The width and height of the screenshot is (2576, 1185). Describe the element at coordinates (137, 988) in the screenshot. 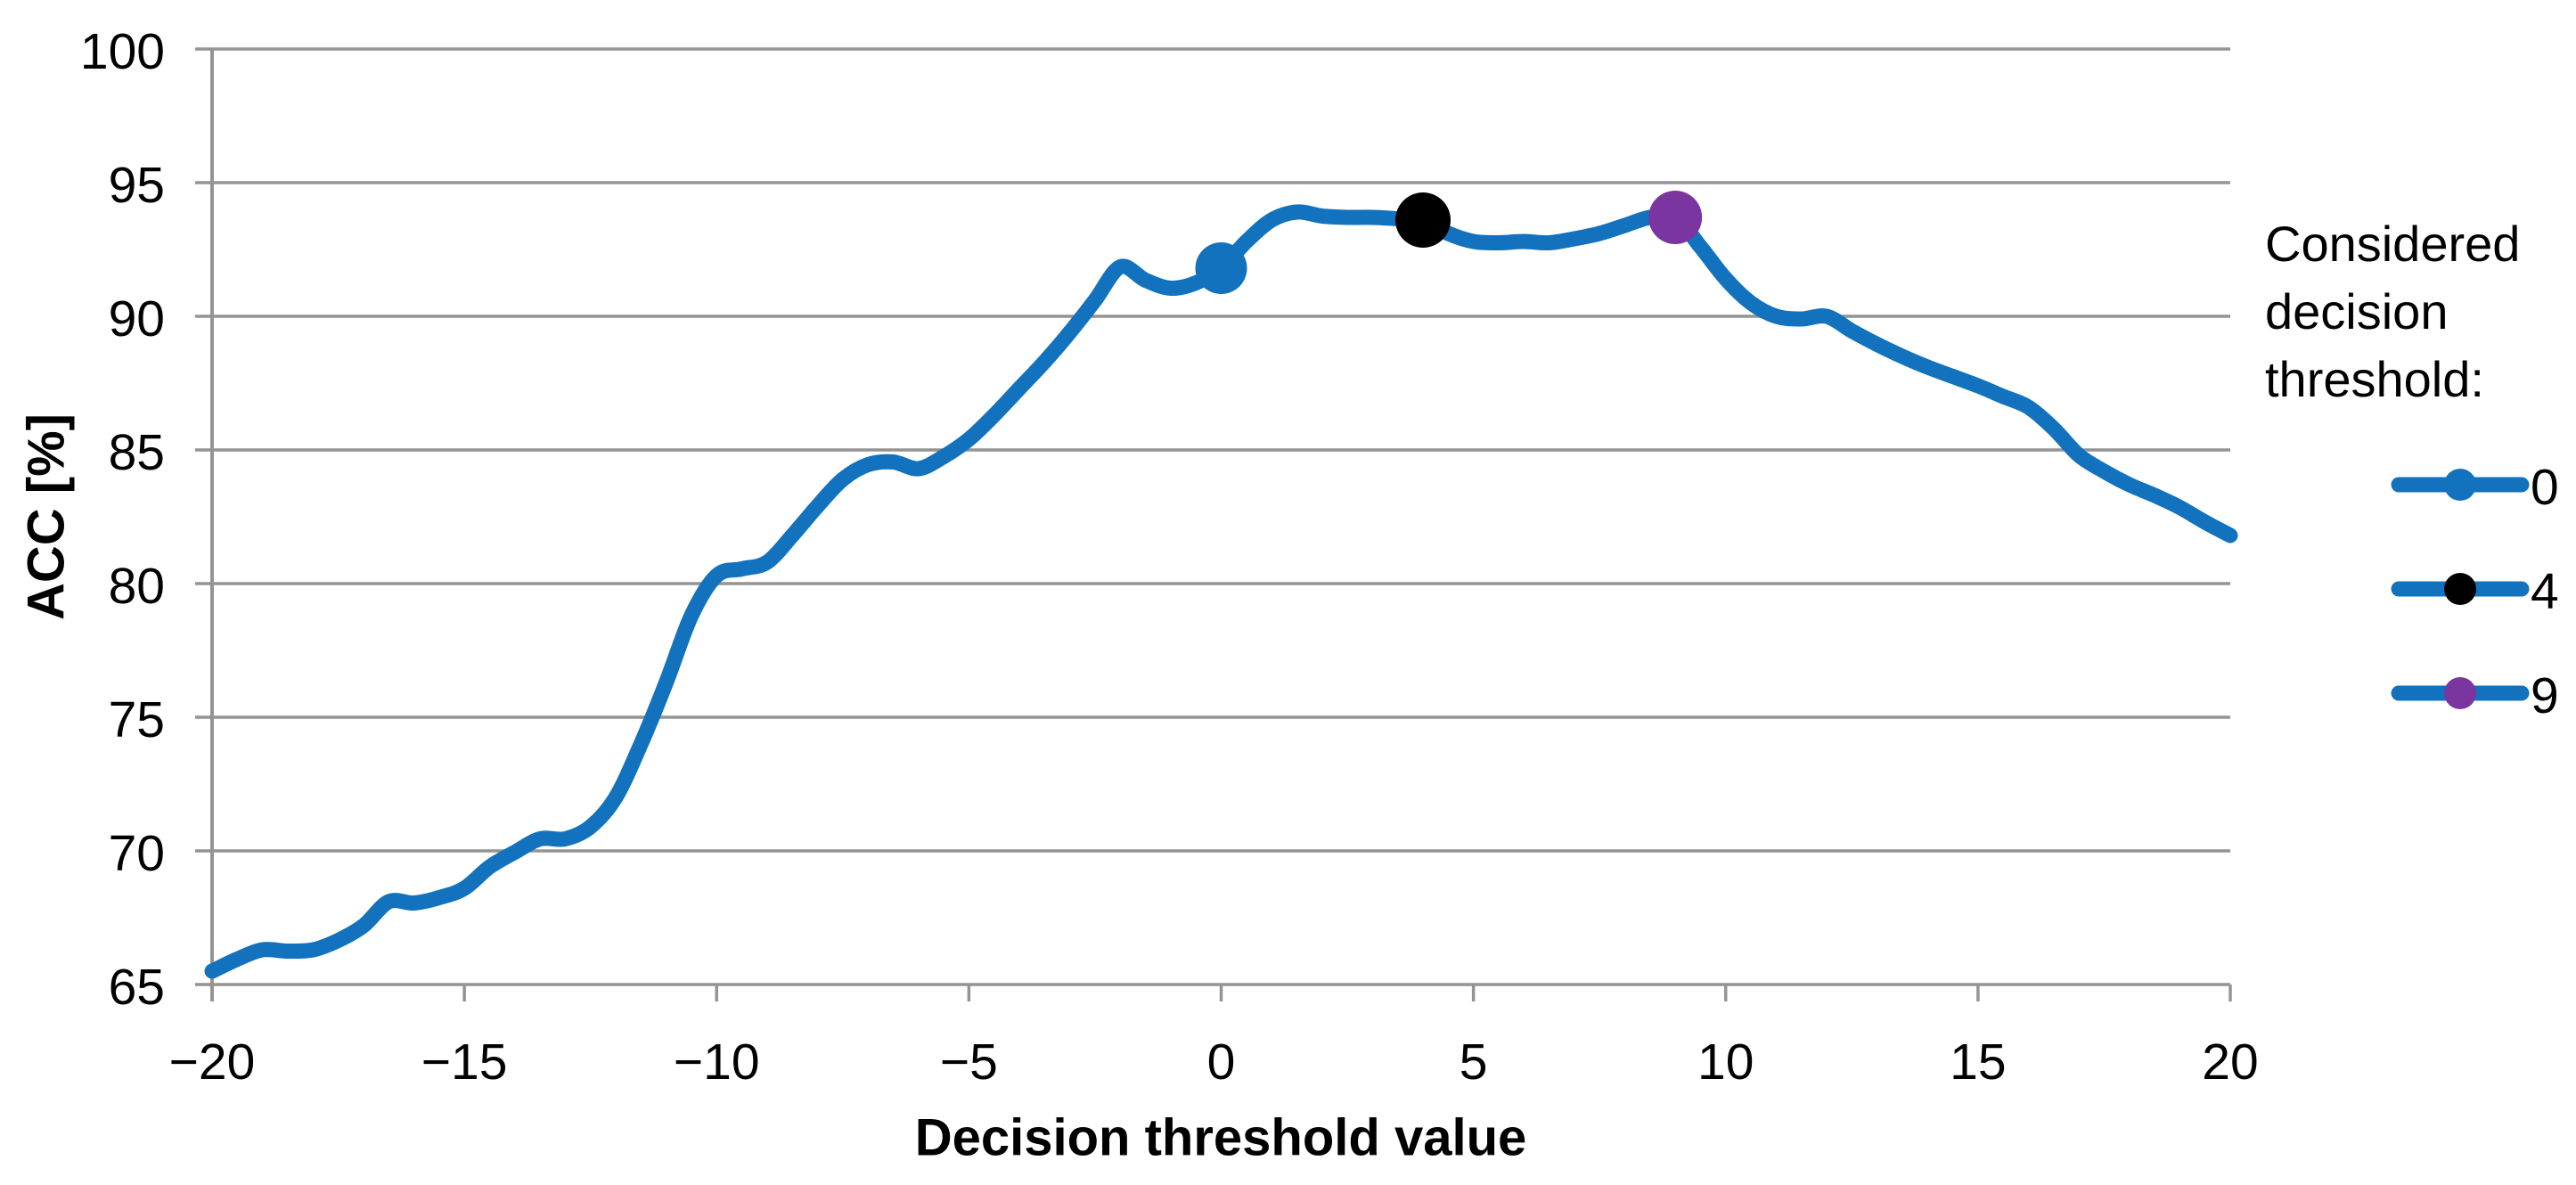

I see `y-tick-label: 65` at that location.